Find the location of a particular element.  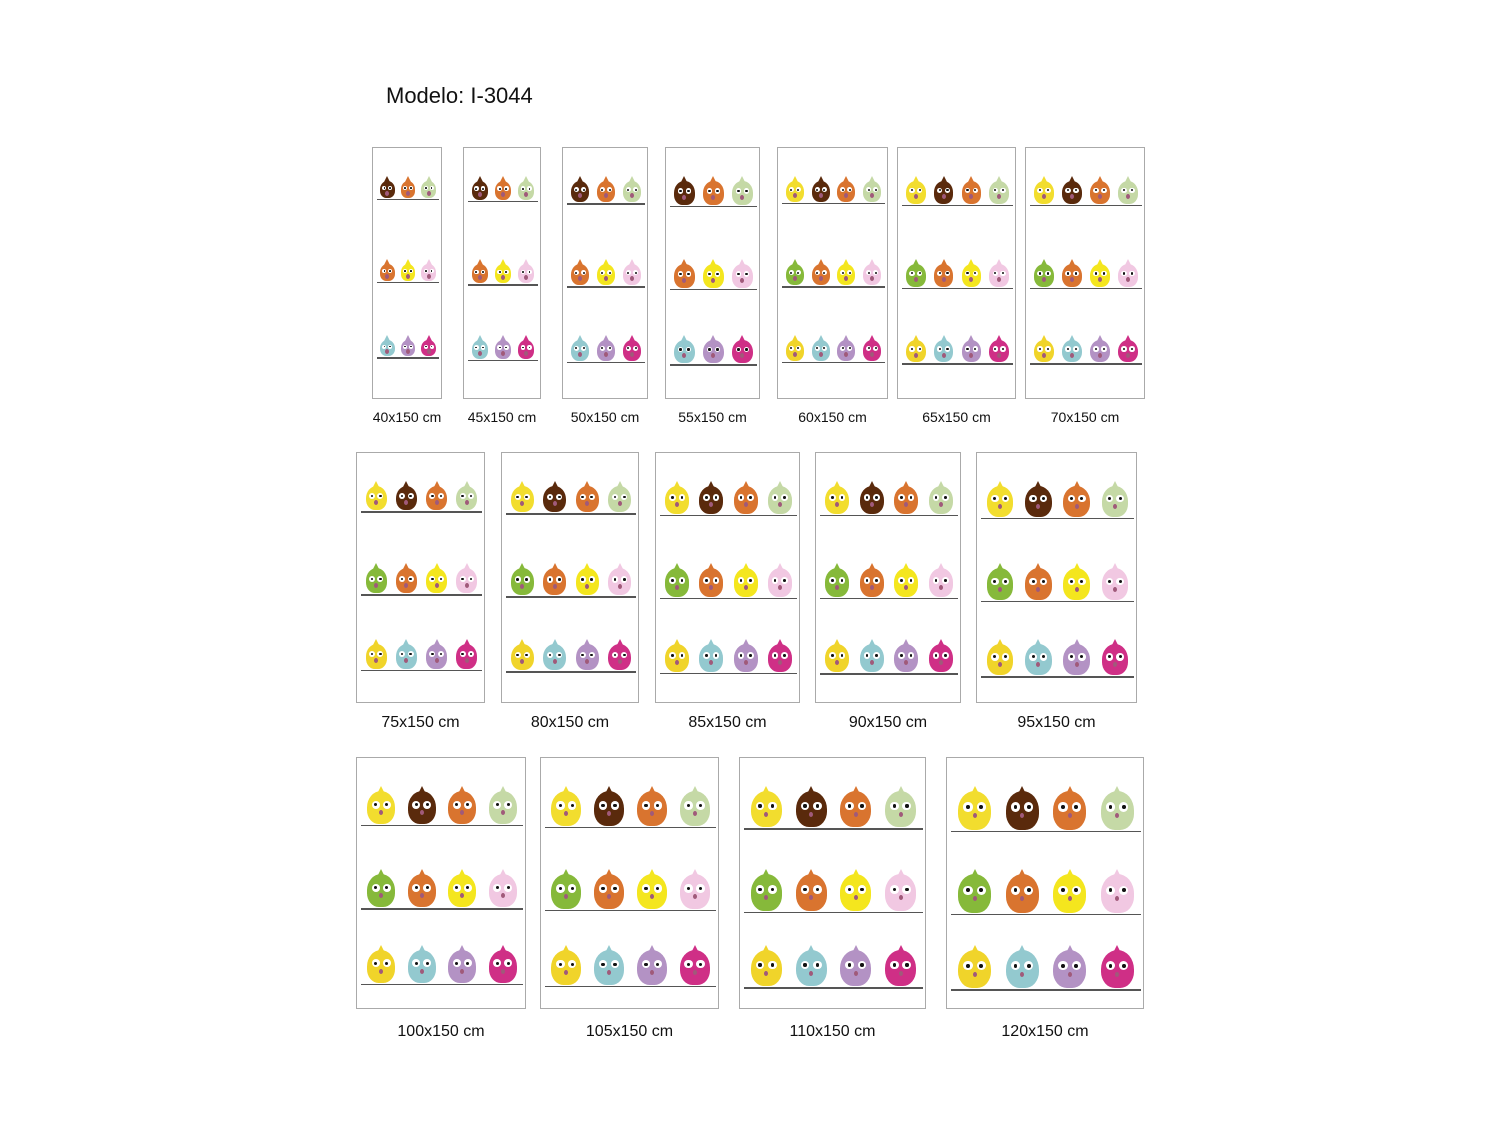

panel-size-label: 60x150 cm is located at coordinates (832, 417).